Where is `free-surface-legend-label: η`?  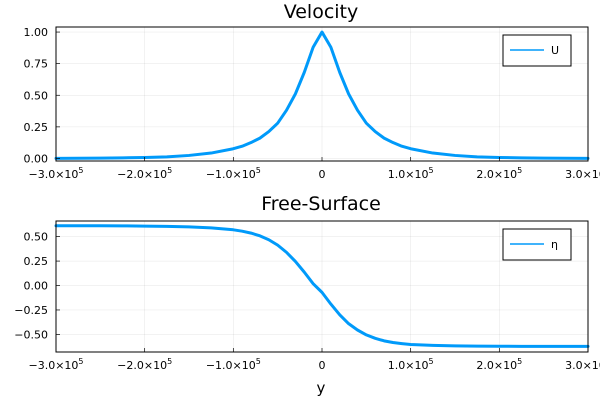 free-surface-legend-label: η is located at coordinates (554, 244).